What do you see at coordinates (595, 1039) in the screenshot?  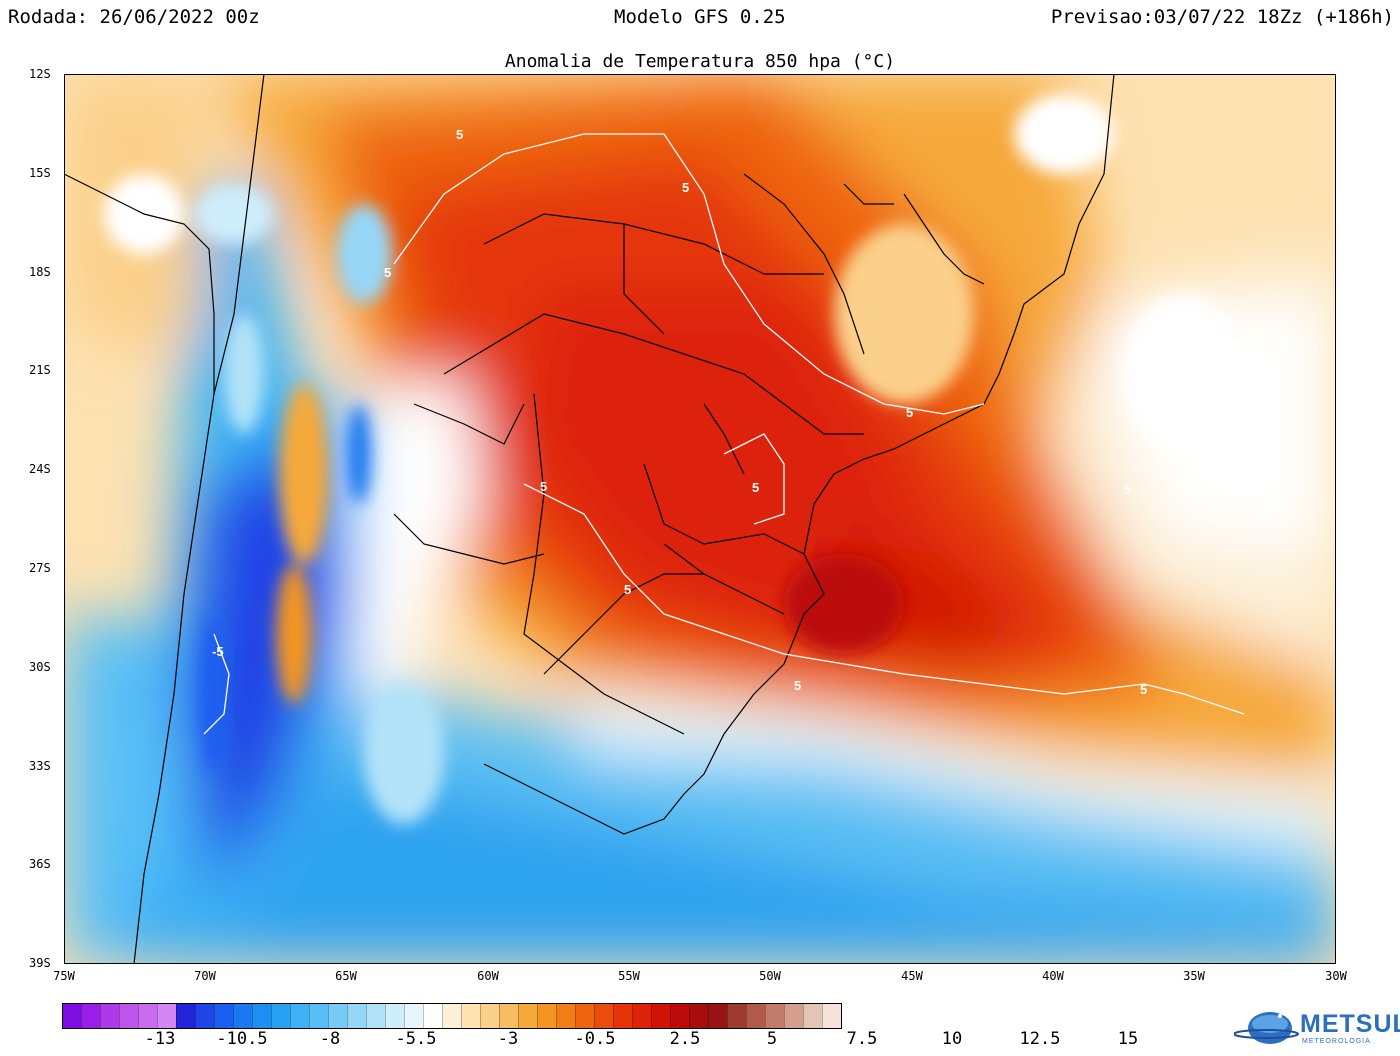 I see `colorbar-label: -0.5` at bounding box center [595, 1039].